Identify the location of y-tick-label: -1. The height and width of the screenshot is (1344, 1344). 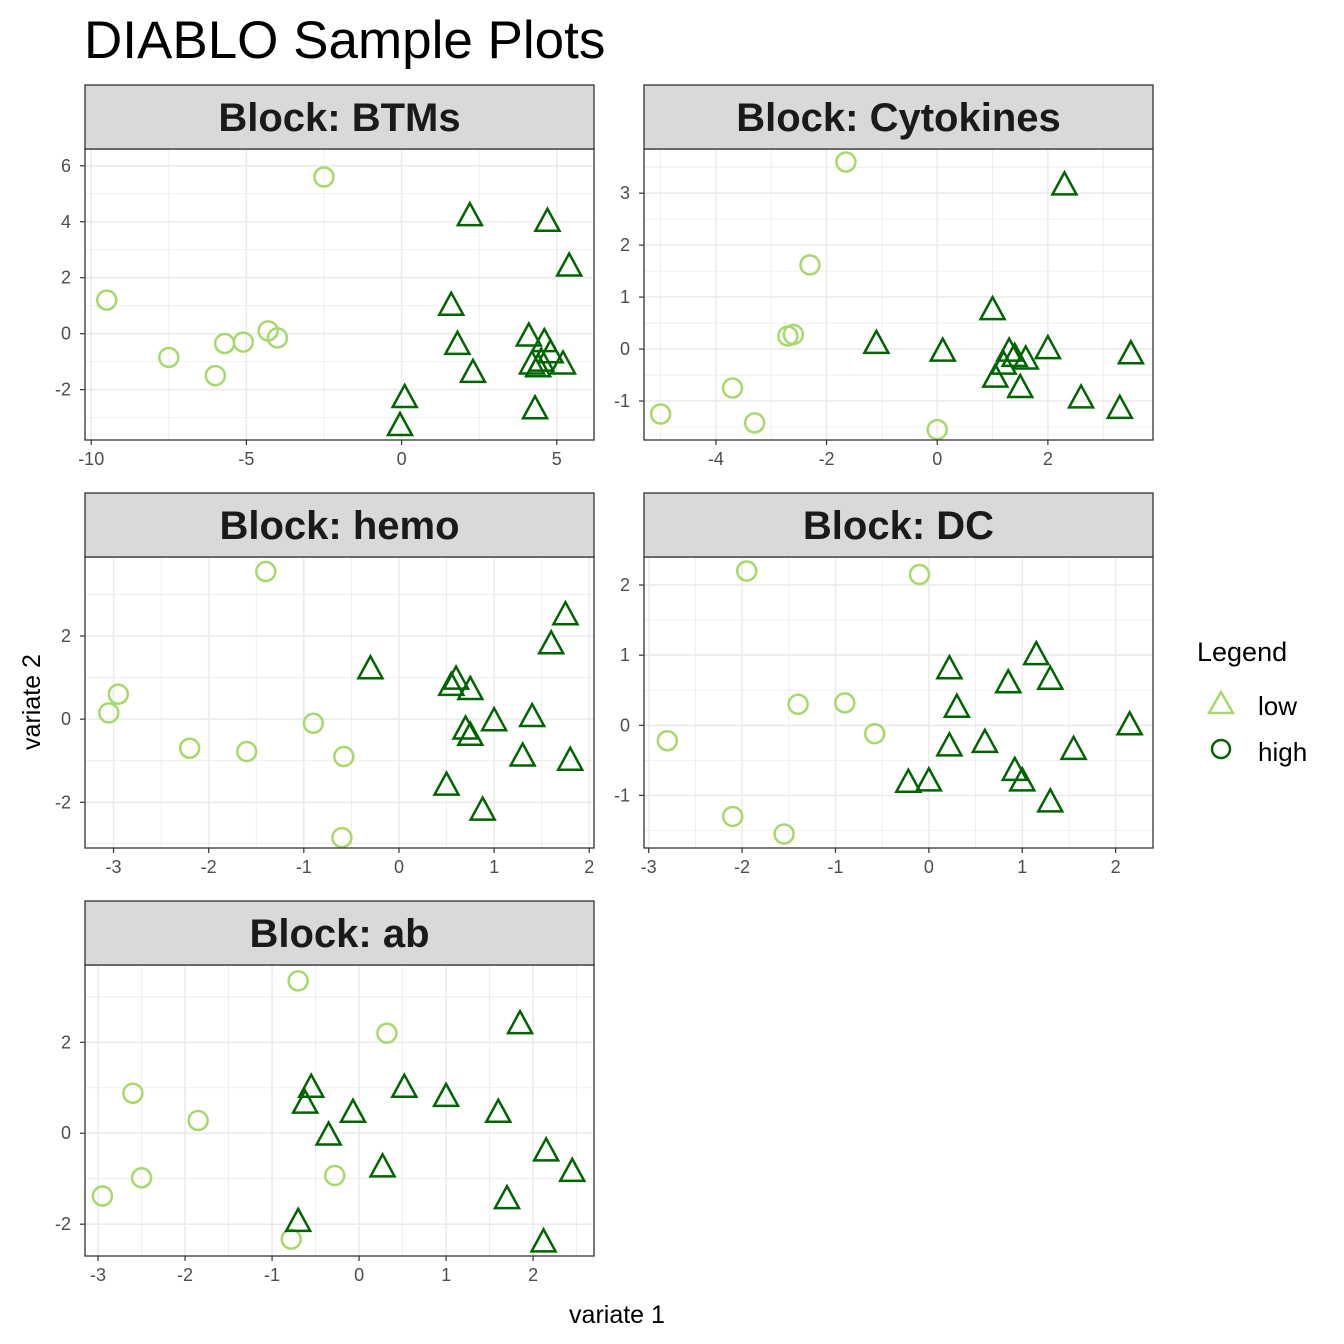
(622, 401).